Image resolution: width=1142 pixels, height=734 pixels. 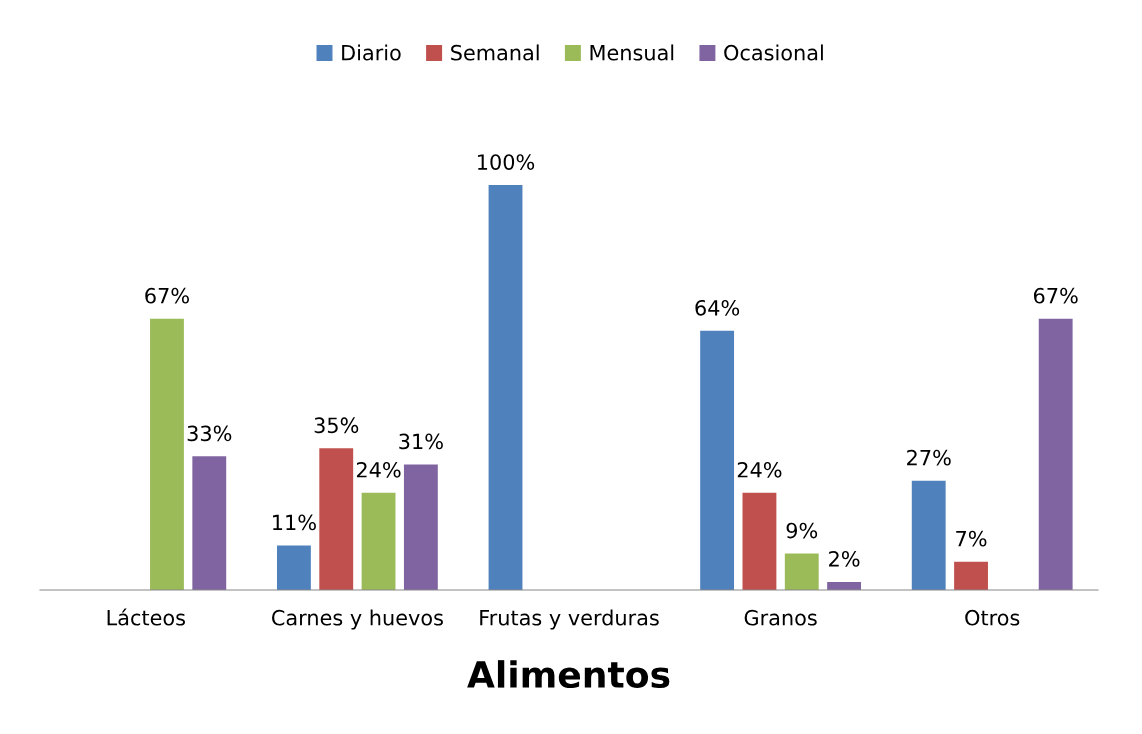 I want to click on x-tick-label: Granos, so click(x=780, y=617).